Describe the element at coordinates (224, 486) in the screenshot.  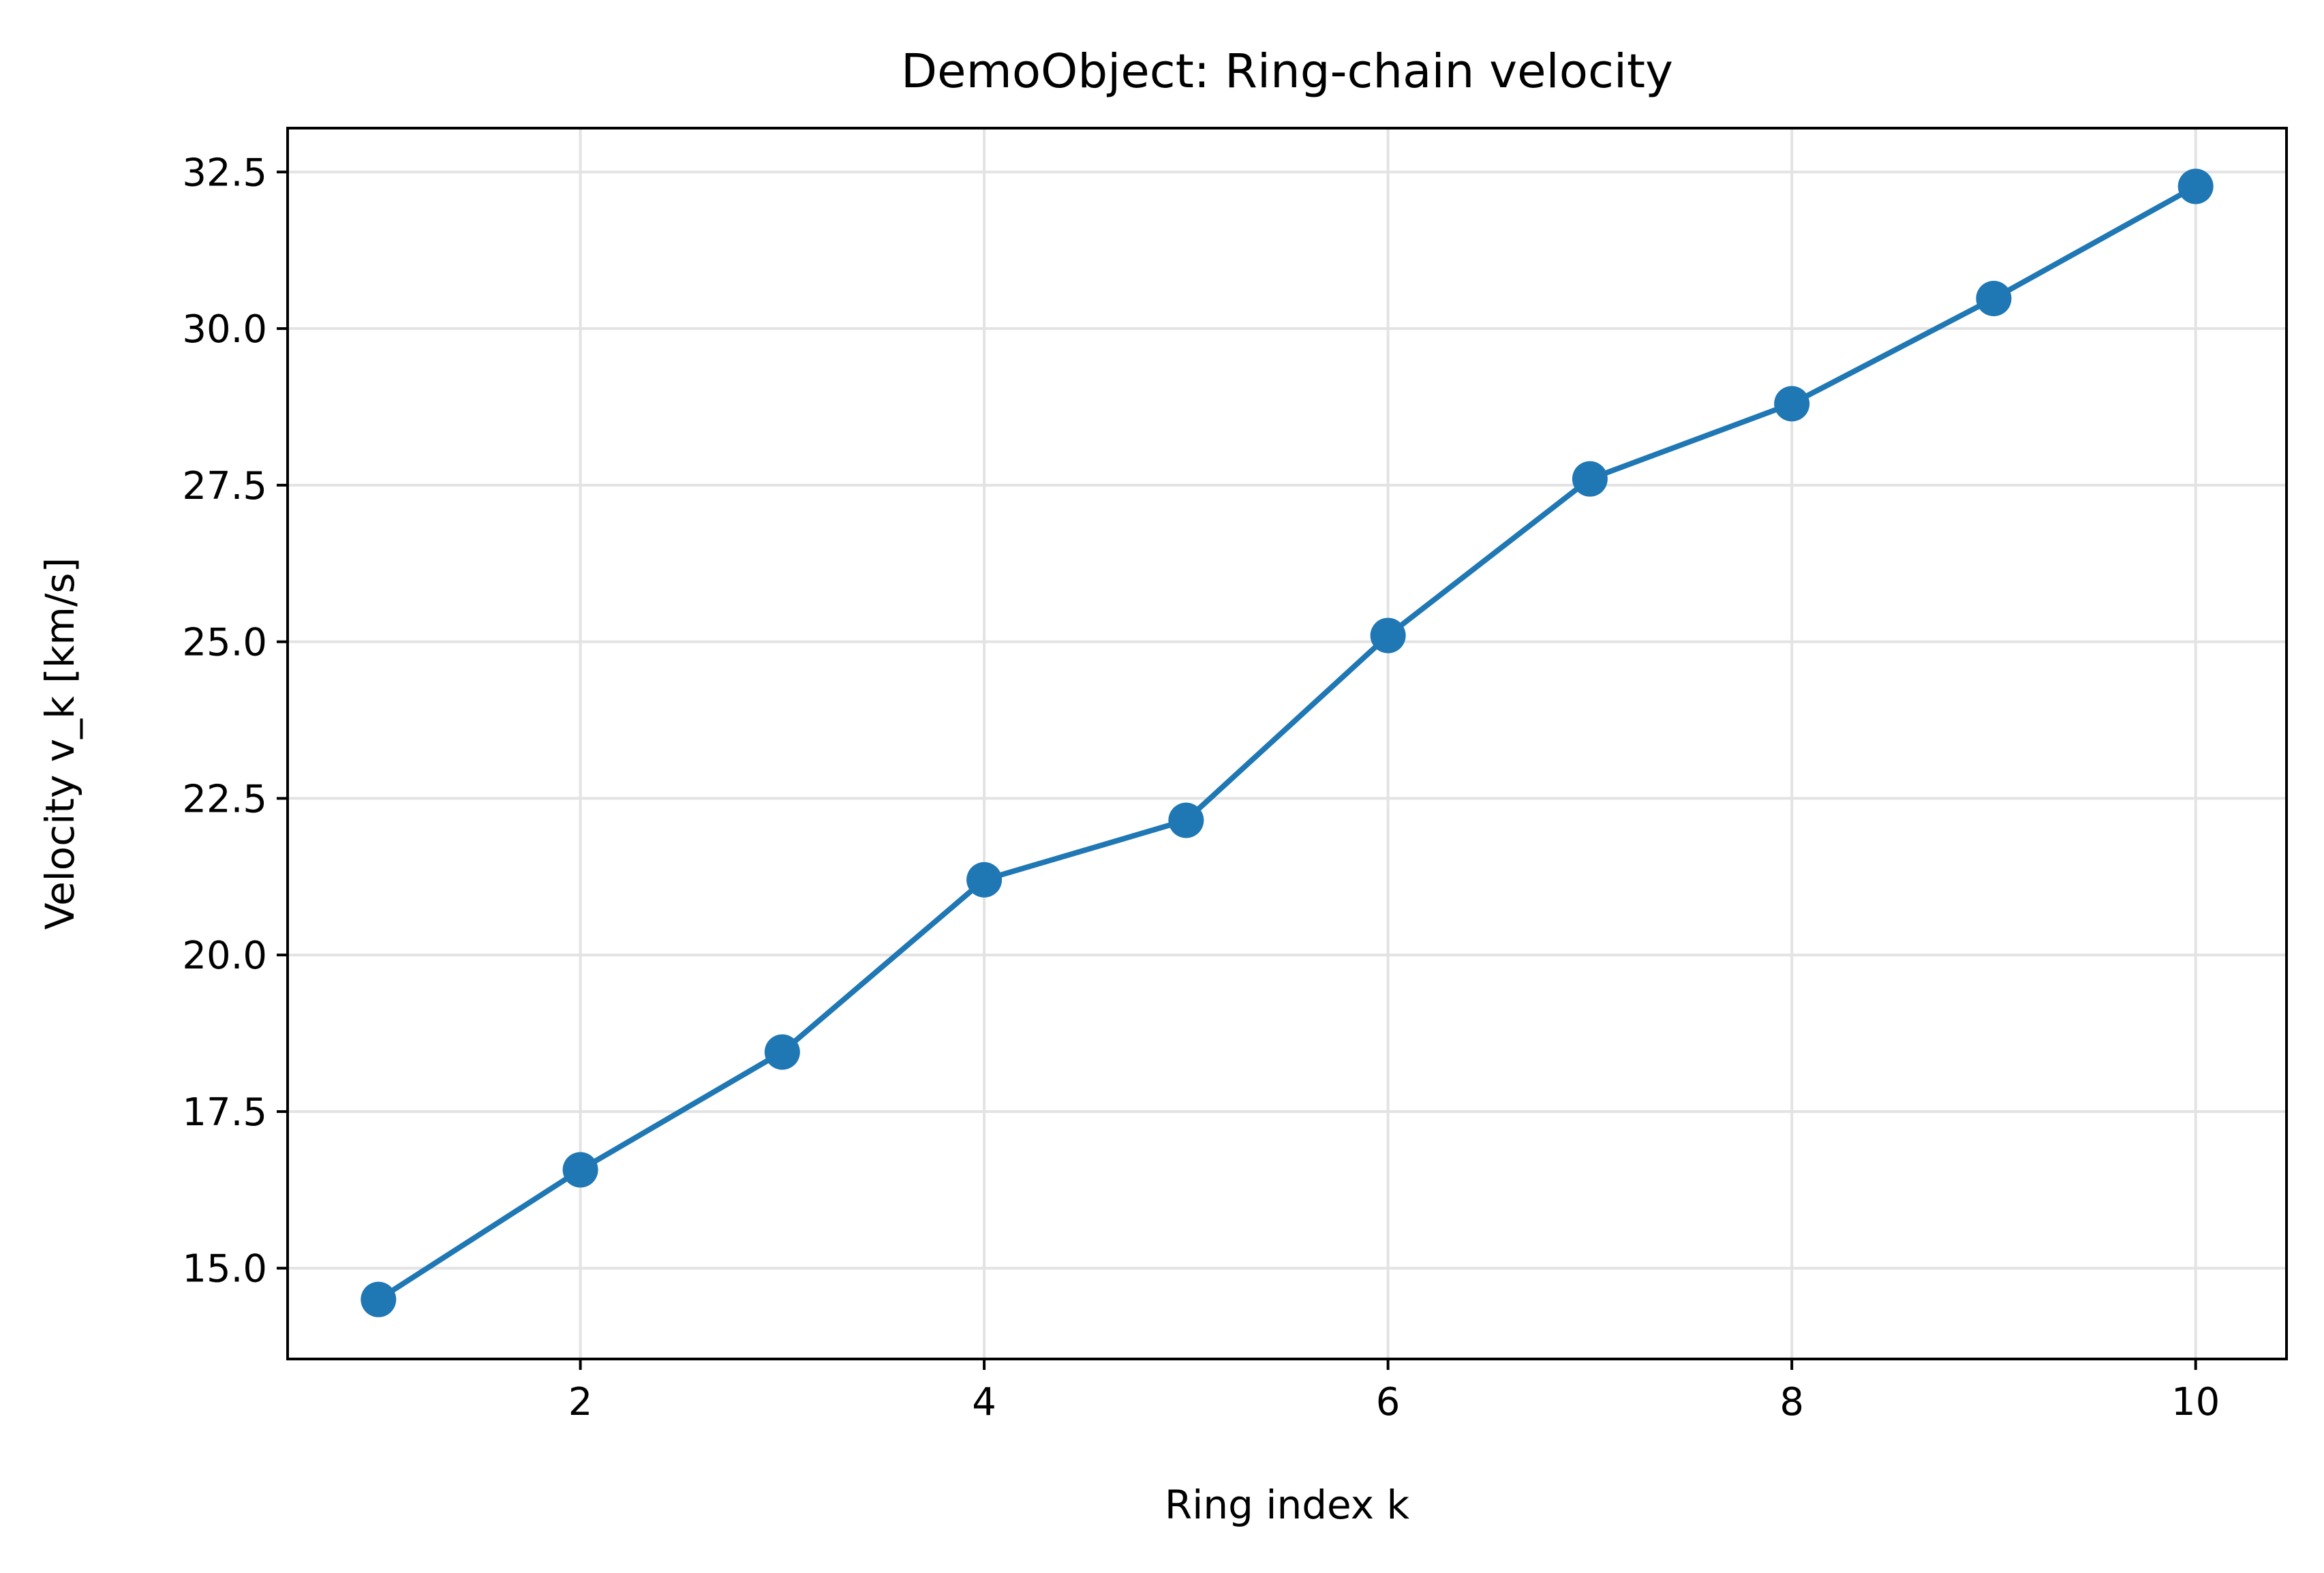
I see `y-tick-label: 27.5` at that location.